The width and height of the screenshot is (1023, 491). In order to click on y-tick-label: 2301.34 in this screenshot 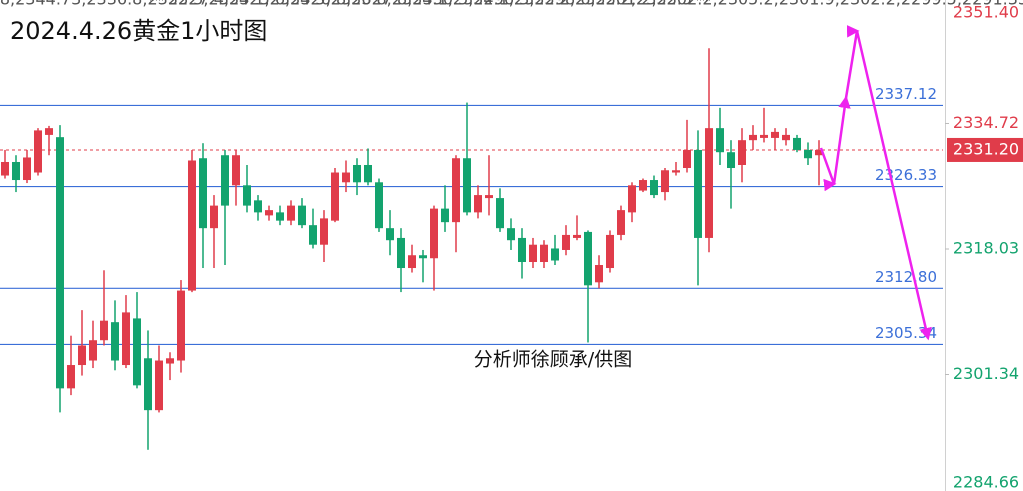, I will do `click(986, 373)`.